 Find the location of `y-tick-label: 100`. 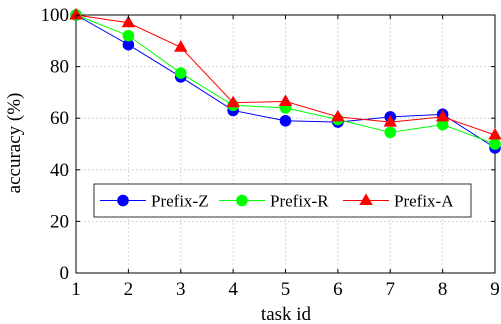

y-tick-label: 100 is located at coordinates (55, 15).